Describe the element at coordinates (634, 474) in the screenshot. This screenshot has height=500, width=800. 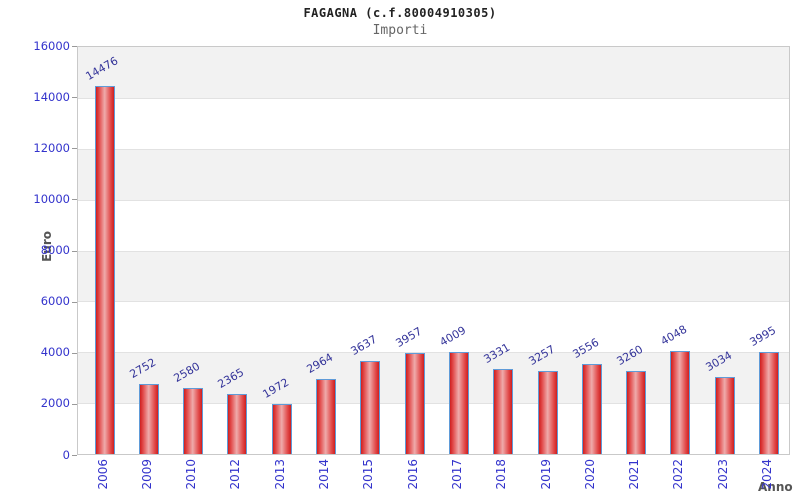
I see `x-tick-label: 2021` at that location.